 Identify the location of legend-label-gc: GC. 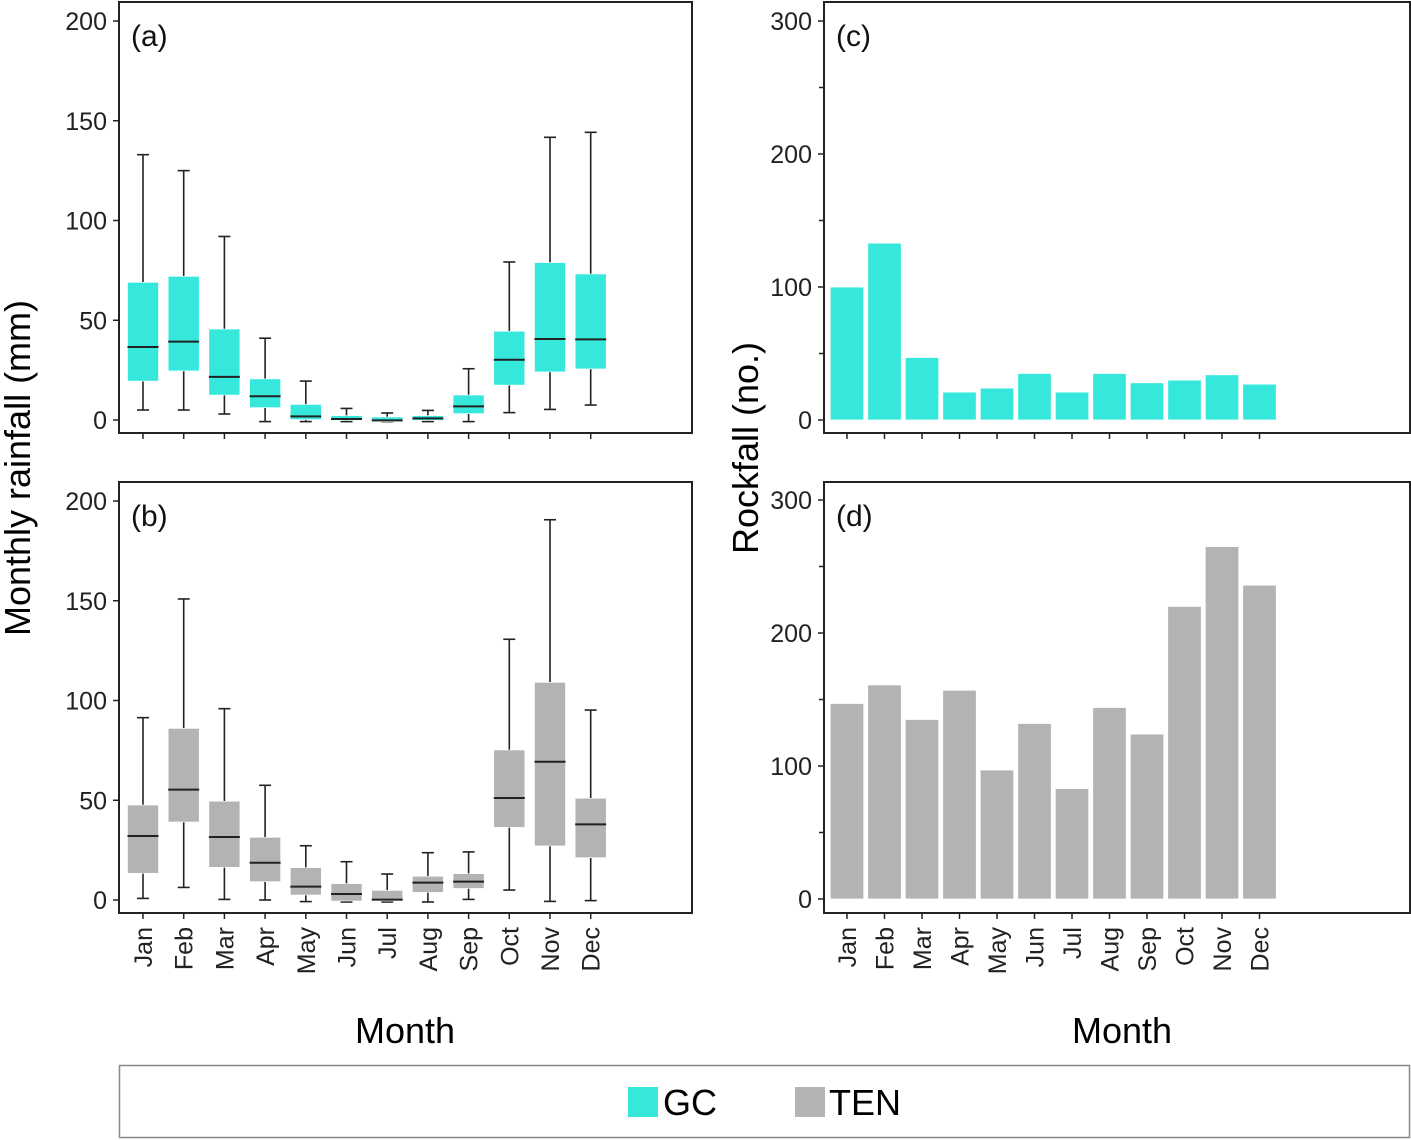
(690, 1102).